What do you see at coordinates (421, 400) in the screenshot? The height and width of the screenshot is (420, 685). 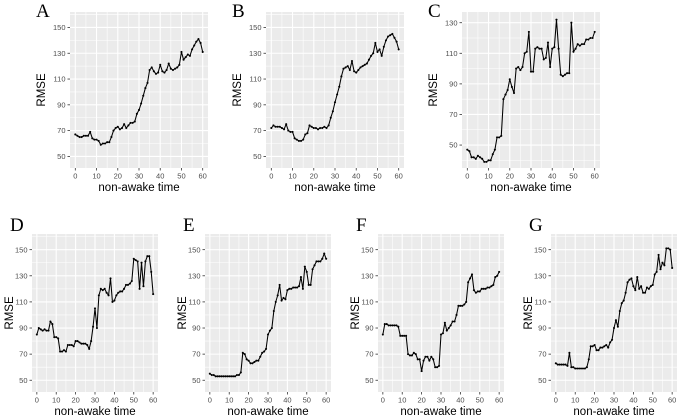 I see `x-tick-label: 20` at bounding box center [421, 400].